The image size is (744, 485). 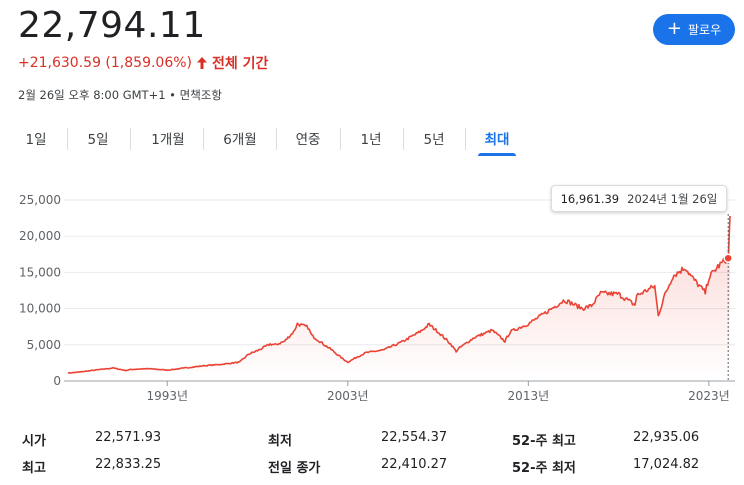 What do you see at coordinates (294, 468) in the screenshot?
I see `stat-prev-close-label: 전일 종가` at bounding box center [294, 468].